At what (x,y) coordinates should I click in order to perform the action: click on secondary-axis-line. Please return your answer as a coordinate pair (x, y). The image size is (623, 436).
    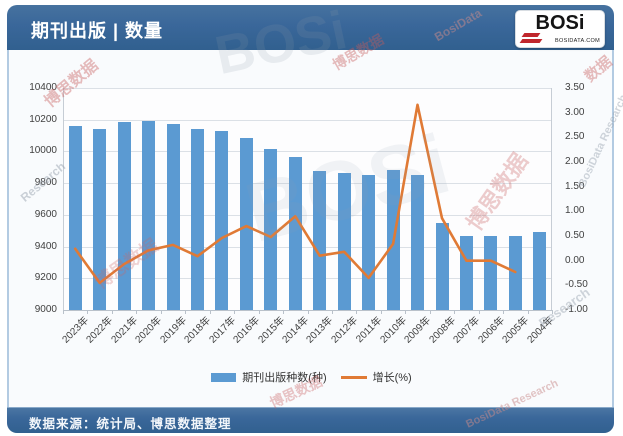
    Looking at the image, I should click on (551, 199).